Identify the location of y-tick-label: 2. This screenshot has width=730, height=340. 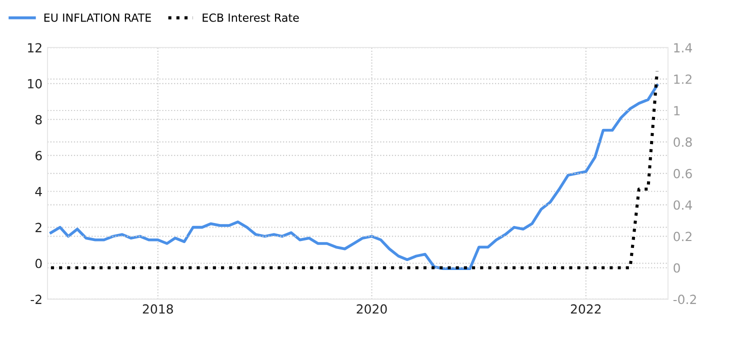
(39, 227).